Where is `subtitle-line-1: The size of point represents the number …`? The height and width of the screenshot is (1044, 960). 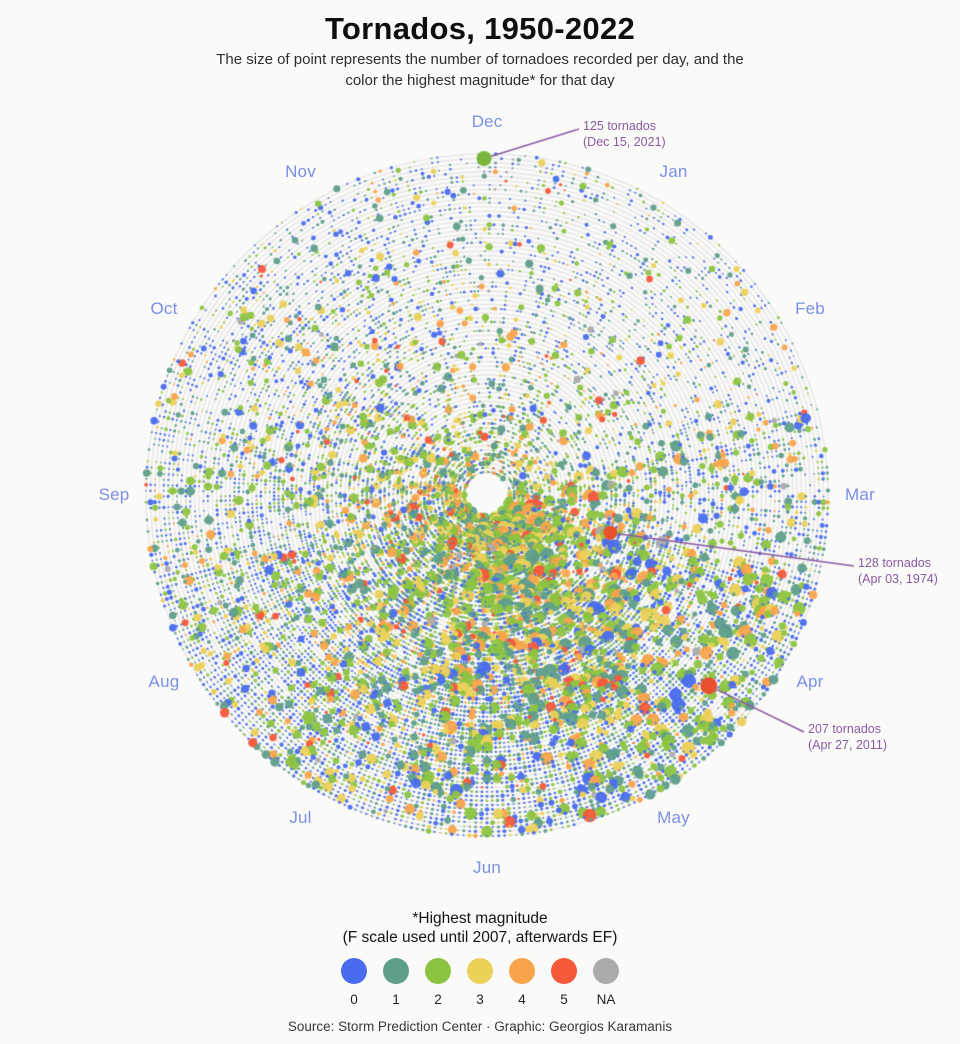 subtitle-line-1: The size of point represents the number … is located at coordinates (480, 59).